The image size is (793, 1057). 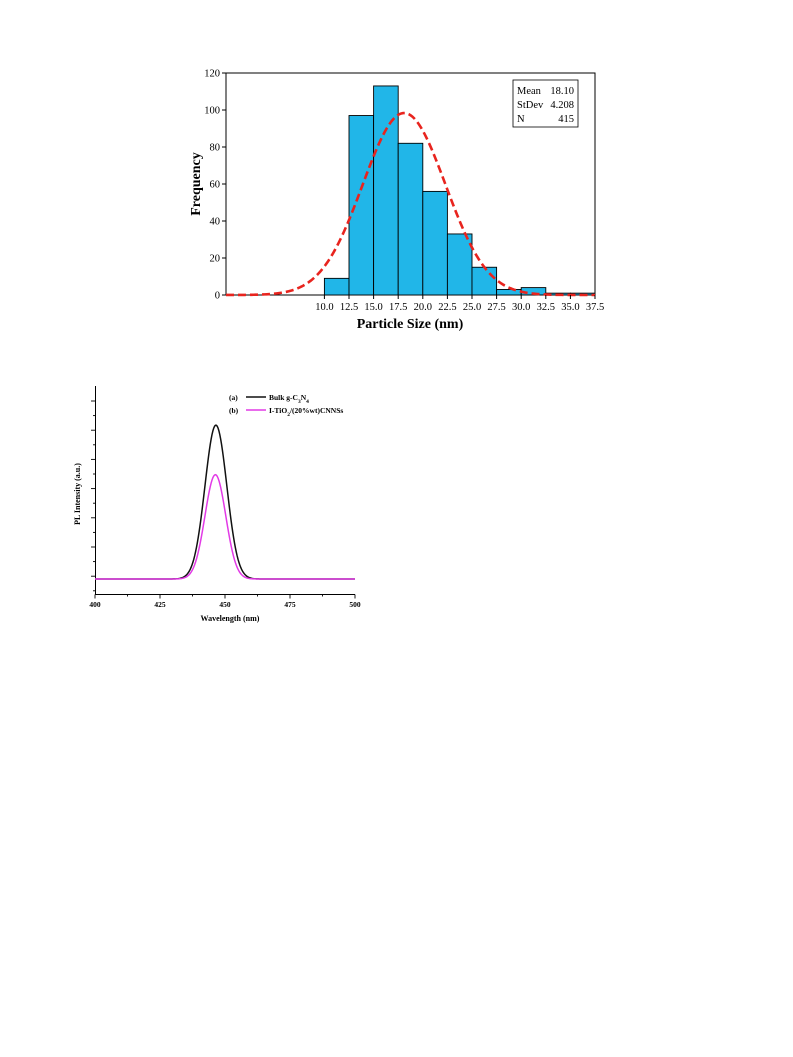 I want to click on x-tick-label: 450, so click(x=225, y=604).